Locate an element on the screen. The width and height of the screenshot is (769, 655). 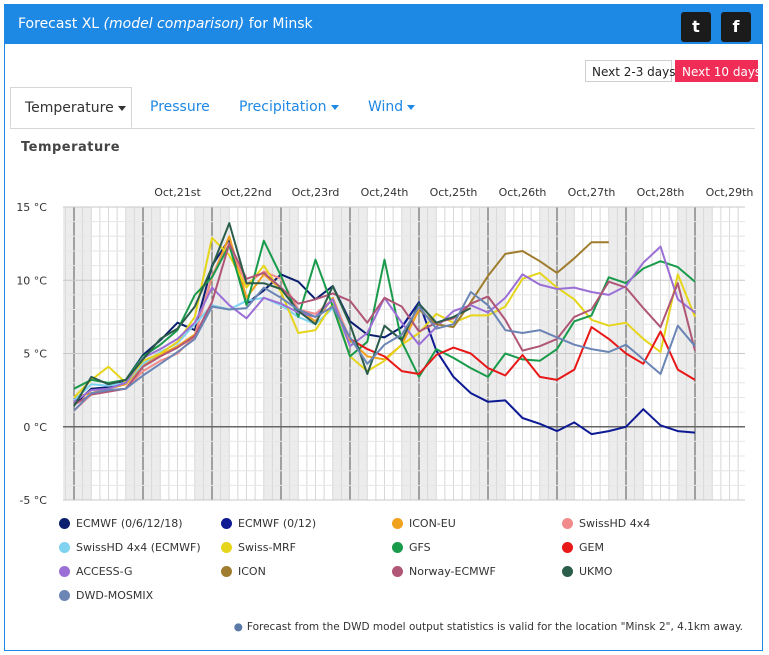
tab-bar: Temperature Pressure Precipitation Wind is located at coordinates (382, 108).